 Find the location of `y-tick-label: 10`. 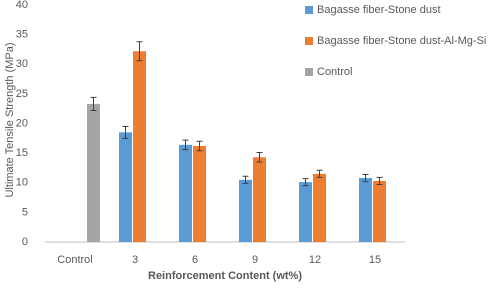

y-tick-label: 10 is located at coordinates (22, 183).